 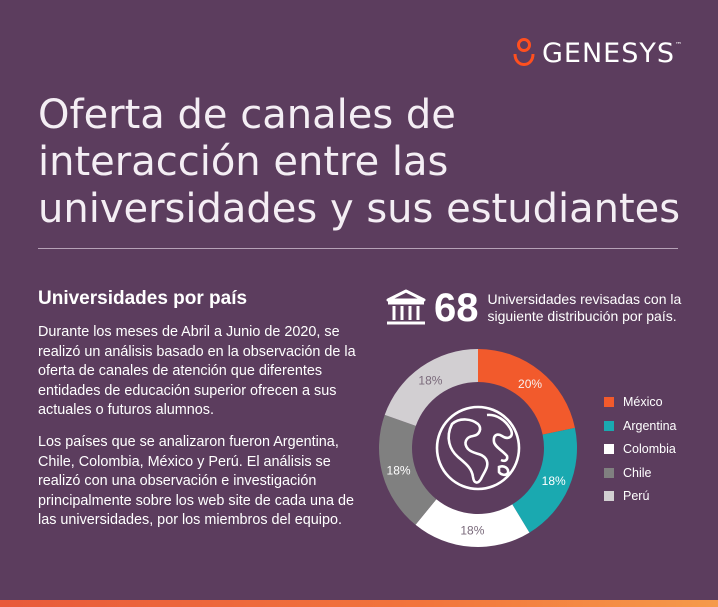 What do you see at coordinates (530, 384) in the screenshot?
I see `donut-slice-label: 20%` at bounding box center [530, 384].